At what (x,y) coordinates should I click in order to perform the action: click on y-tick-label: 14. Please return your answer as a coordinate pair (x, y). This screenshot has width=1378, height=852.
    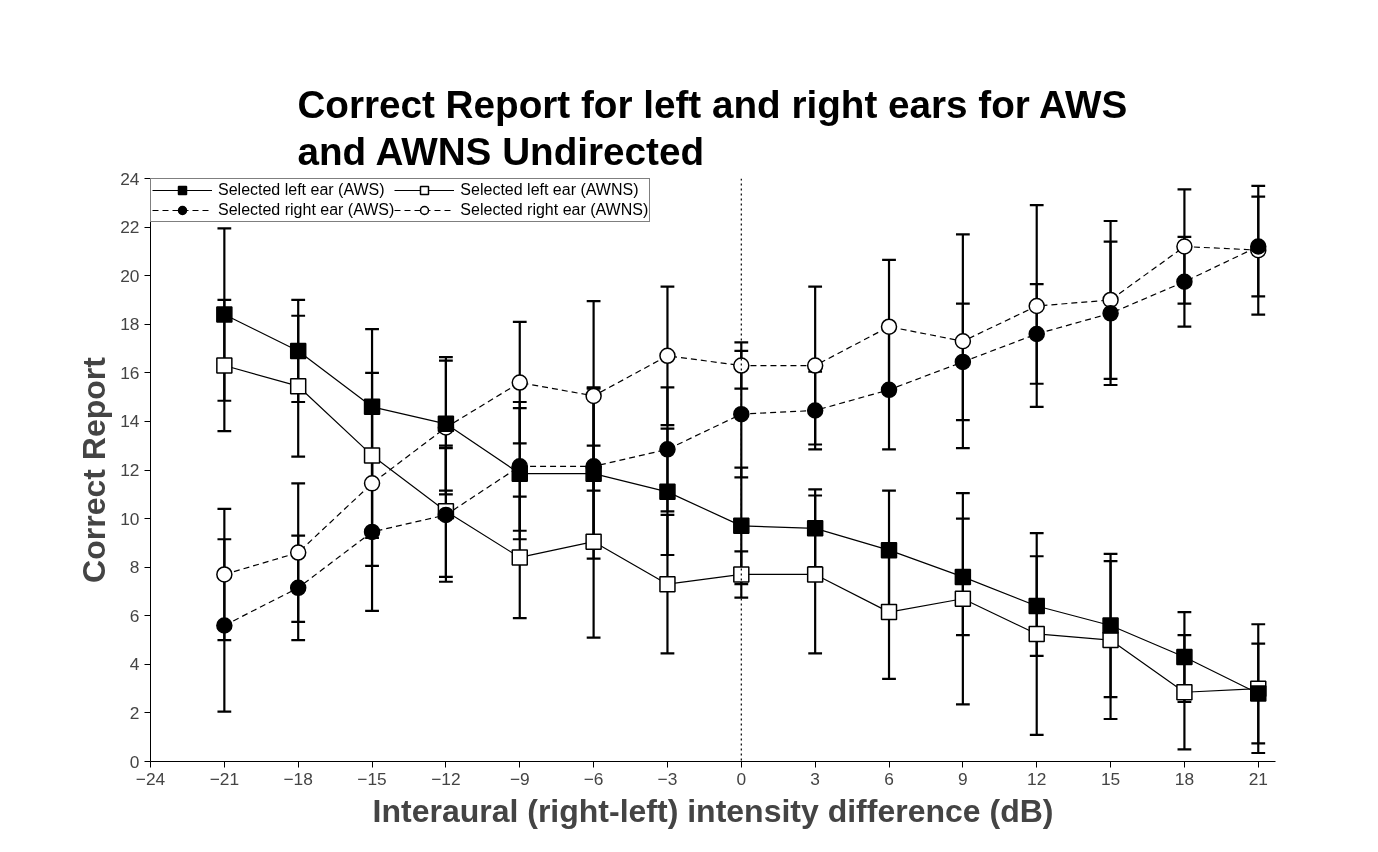
    Looking at the image, I should click on (130, 421).